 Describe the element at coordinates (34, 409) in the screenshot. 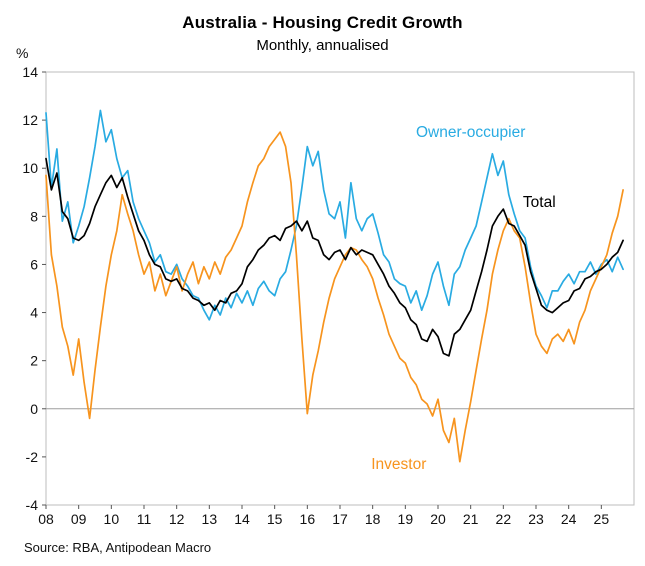

I see `y-axis-tick-label: 0` at that location.